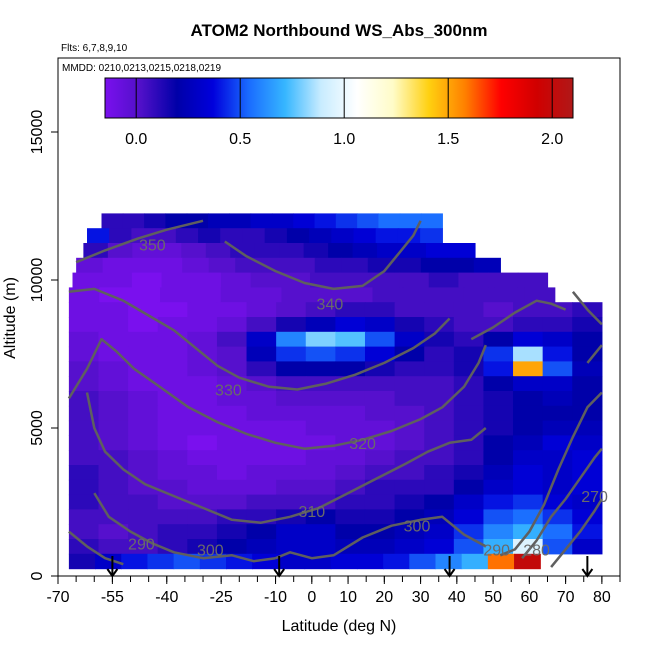 The height and width of the screenshot is (650, 650). What do you see at coordinates (221, 597) in the screenshot?
I see `x-tick-label: -25` at bounding box center [221, 597].